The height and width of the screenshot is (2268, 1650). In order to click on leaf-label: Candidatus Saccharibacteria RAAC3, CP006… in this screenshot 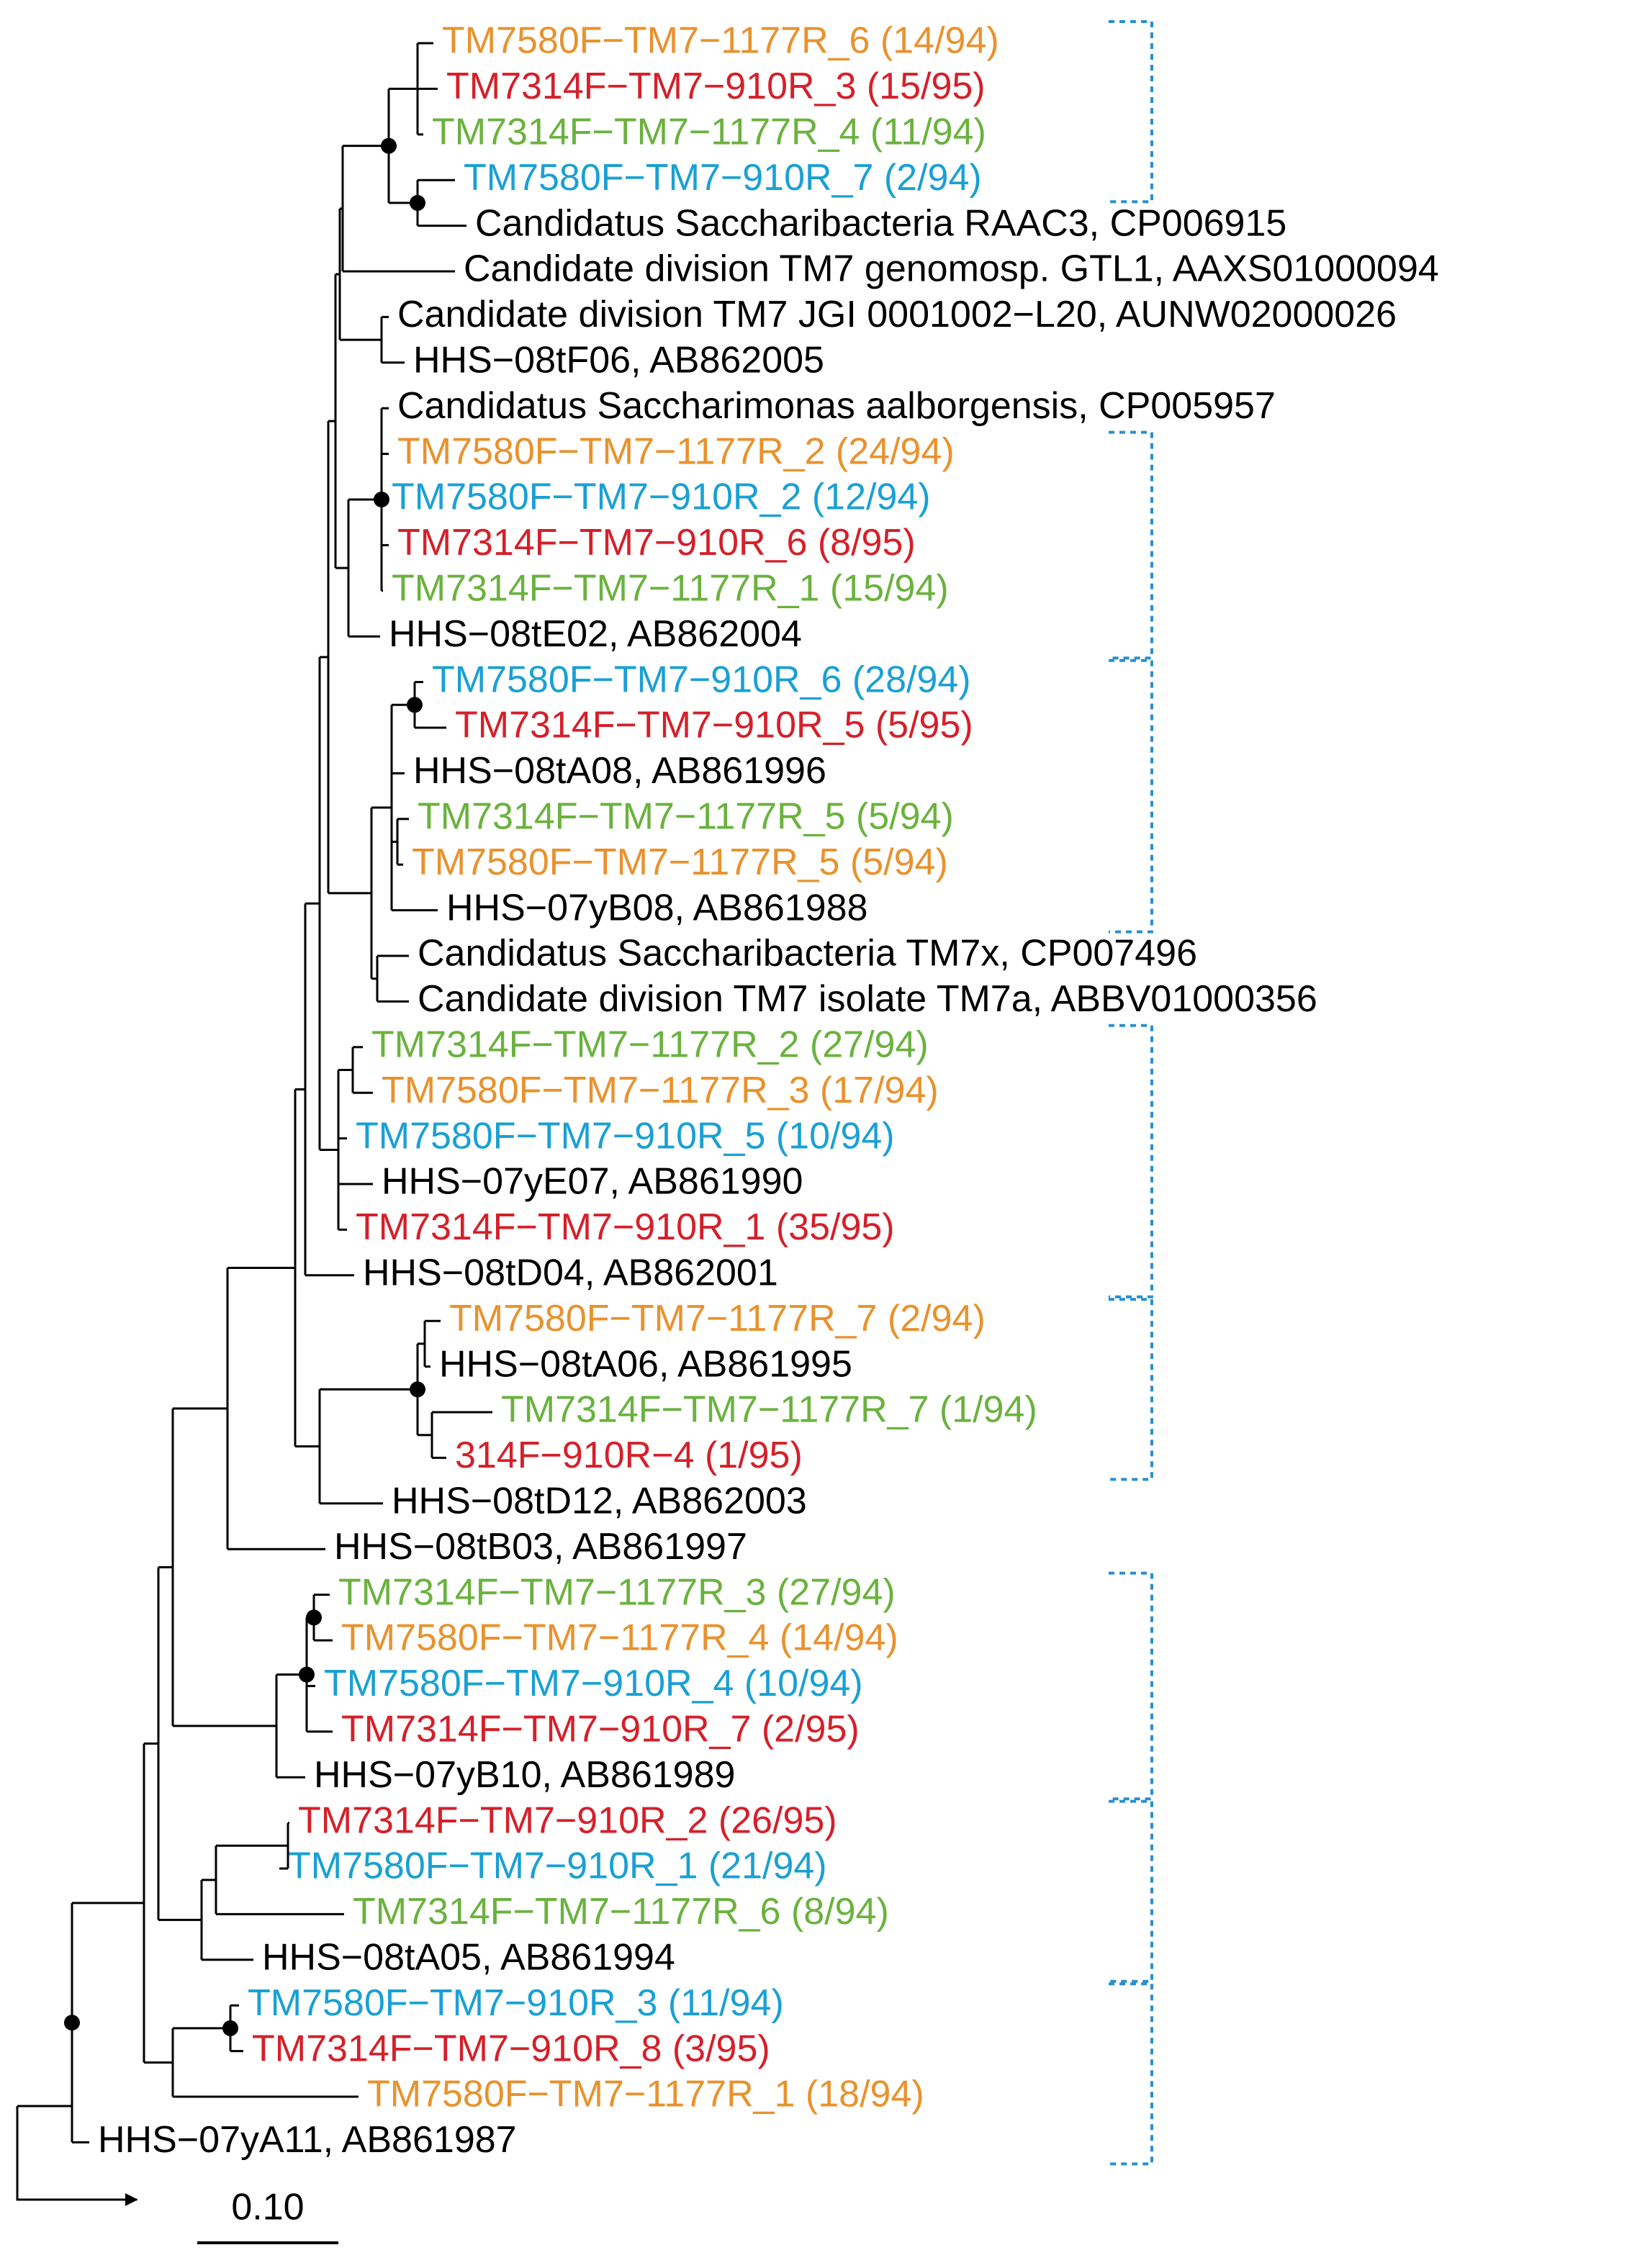, I will do `click(881, 223)`.